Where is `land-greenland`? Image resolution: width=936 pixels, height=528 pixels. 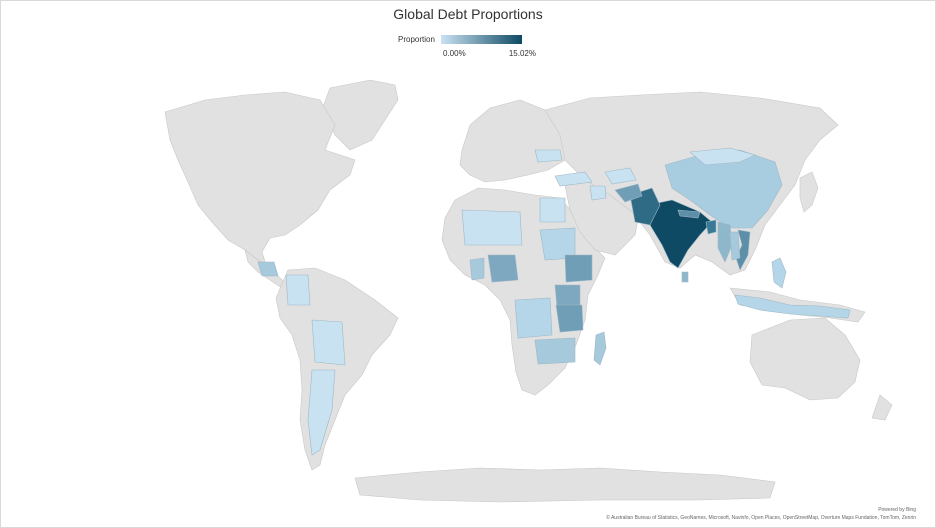
land-greenland is located at coordinates (360, 115).